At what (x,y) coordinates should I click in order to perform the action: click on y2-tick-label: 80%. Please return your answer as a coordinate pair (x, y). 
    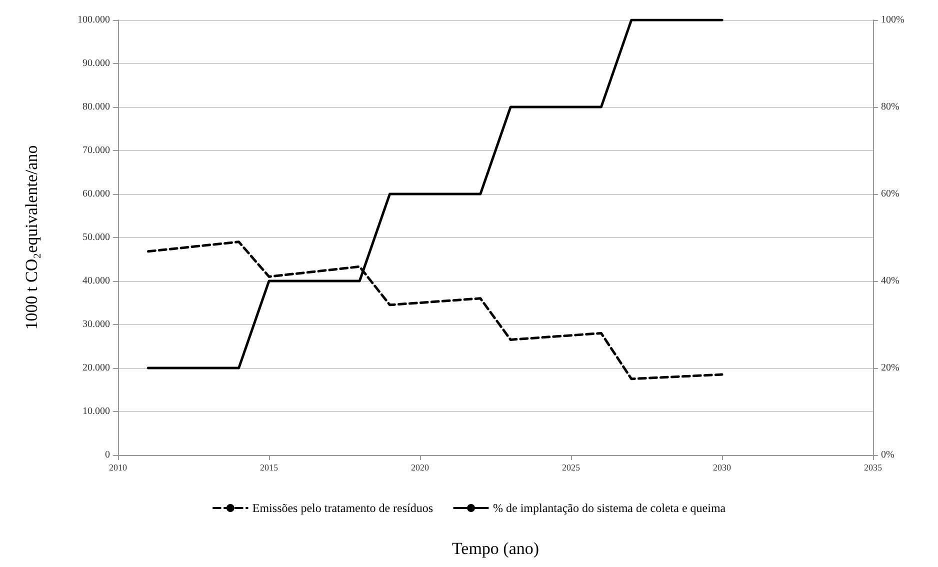
    Looking at the image, I should click on (890, 107).